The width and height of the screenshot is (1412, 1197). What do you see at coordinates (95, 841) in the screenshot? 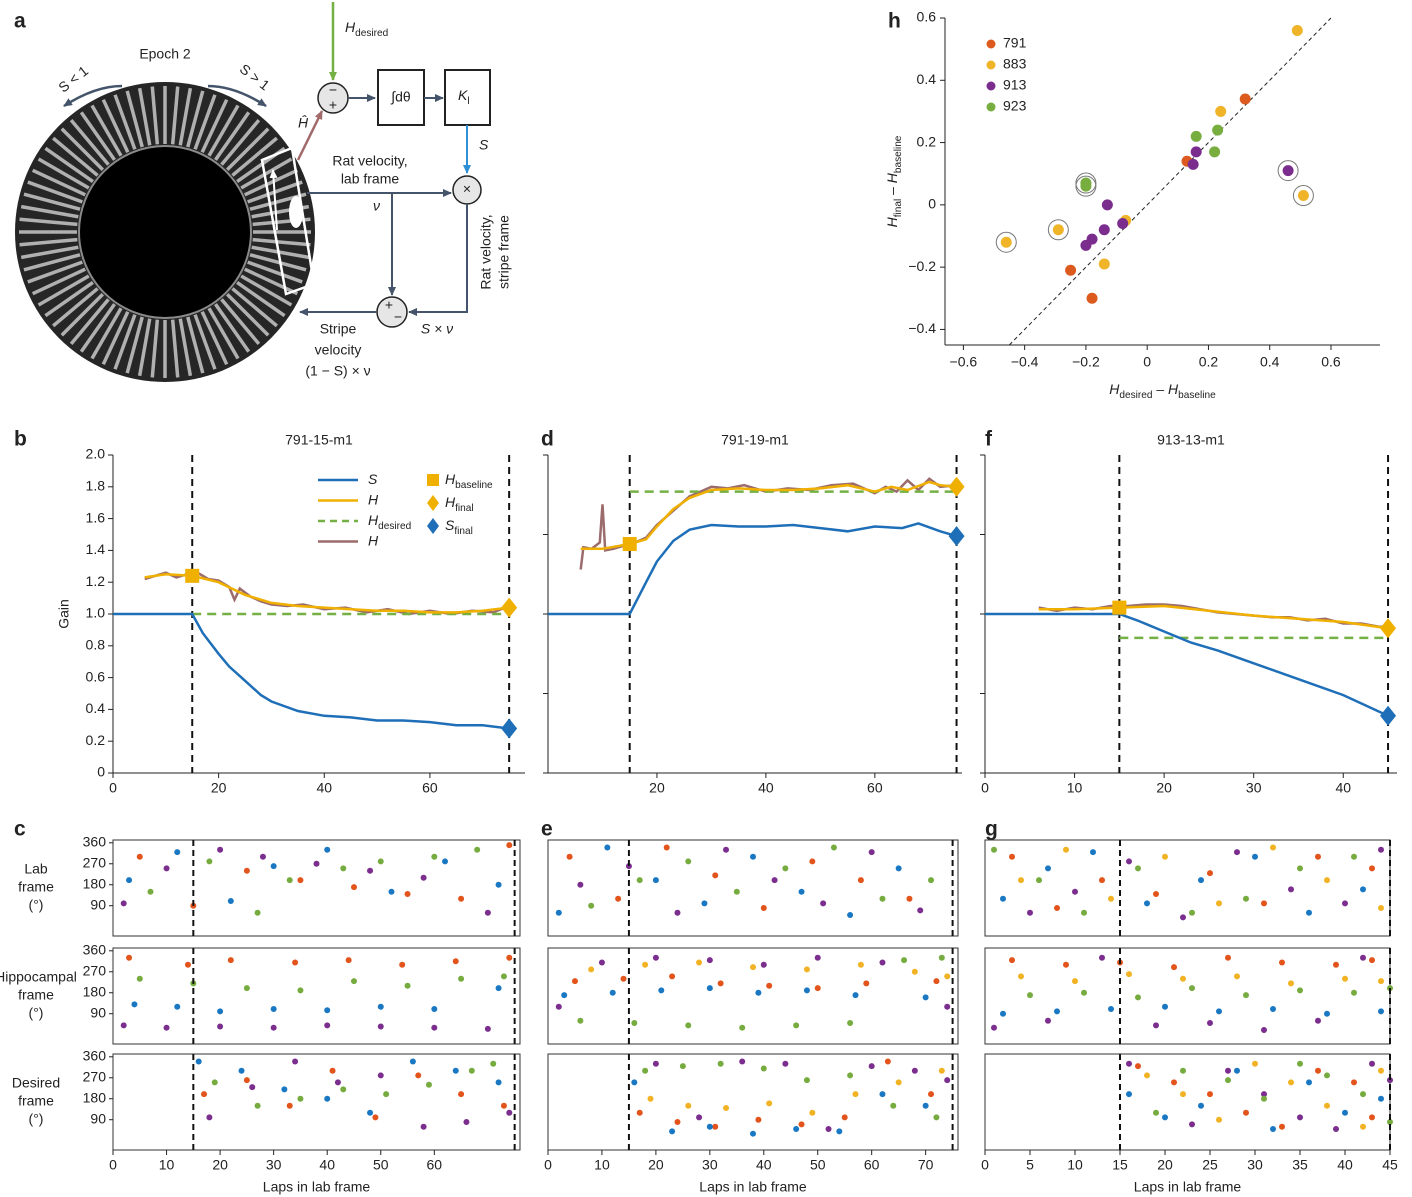
I see `y-tick-label: 360` at bounding box center [95, 841].